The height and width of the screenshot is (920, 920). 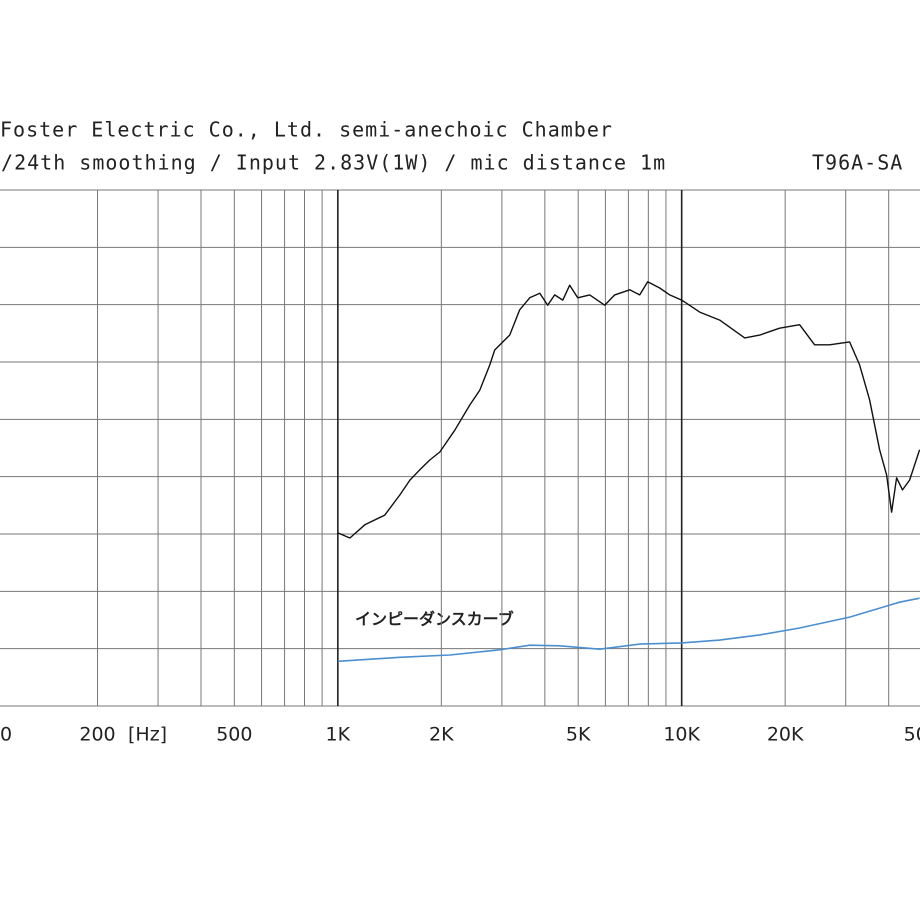 What do you see at coordinates (912, 735) in the screenshot?
I see `x-tick-label: 50K` at bounding box center [912, 735].